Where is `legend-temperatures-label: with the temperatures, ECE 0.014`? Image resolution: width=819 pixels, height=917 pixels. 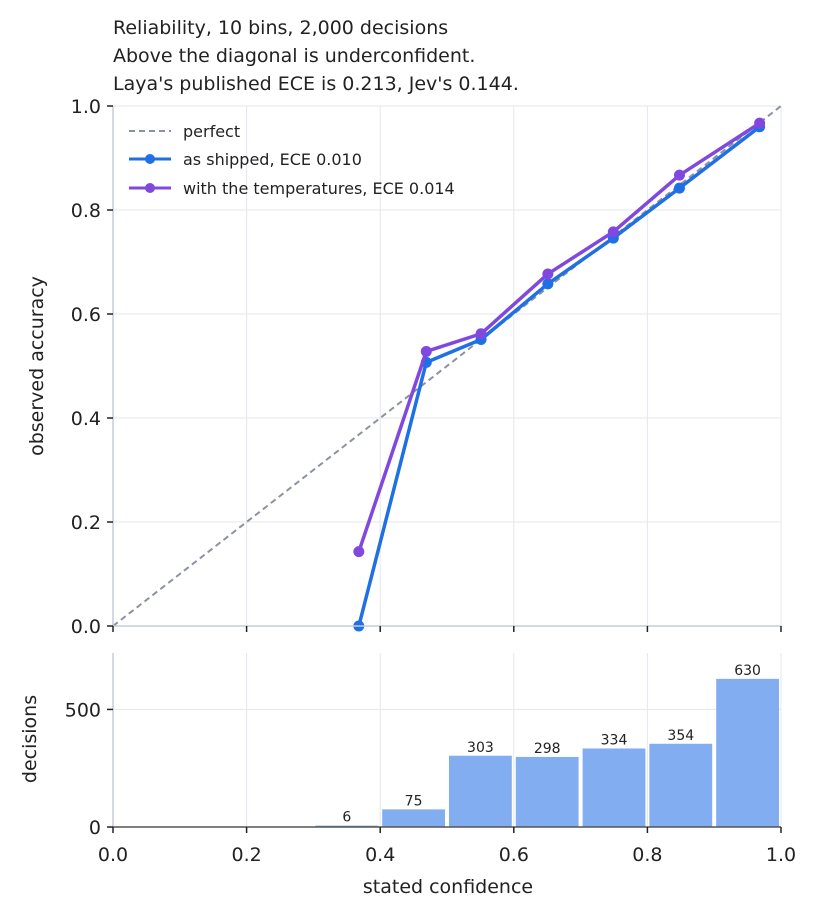
legend-temperatures-label: with the temperatures, ECE 0.014 is located at coordinates (319, 188).